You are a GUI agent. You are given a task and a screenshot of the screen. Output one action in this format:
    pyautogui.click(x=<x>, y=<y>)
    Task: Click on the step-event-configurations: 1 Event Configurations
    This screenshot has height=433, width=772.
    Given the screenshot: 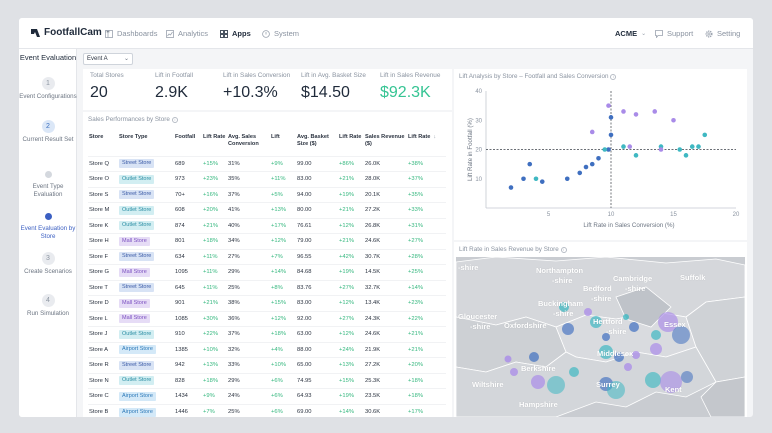 What is the action you would take?
    pyautogui.click(x=48, y=89)
    